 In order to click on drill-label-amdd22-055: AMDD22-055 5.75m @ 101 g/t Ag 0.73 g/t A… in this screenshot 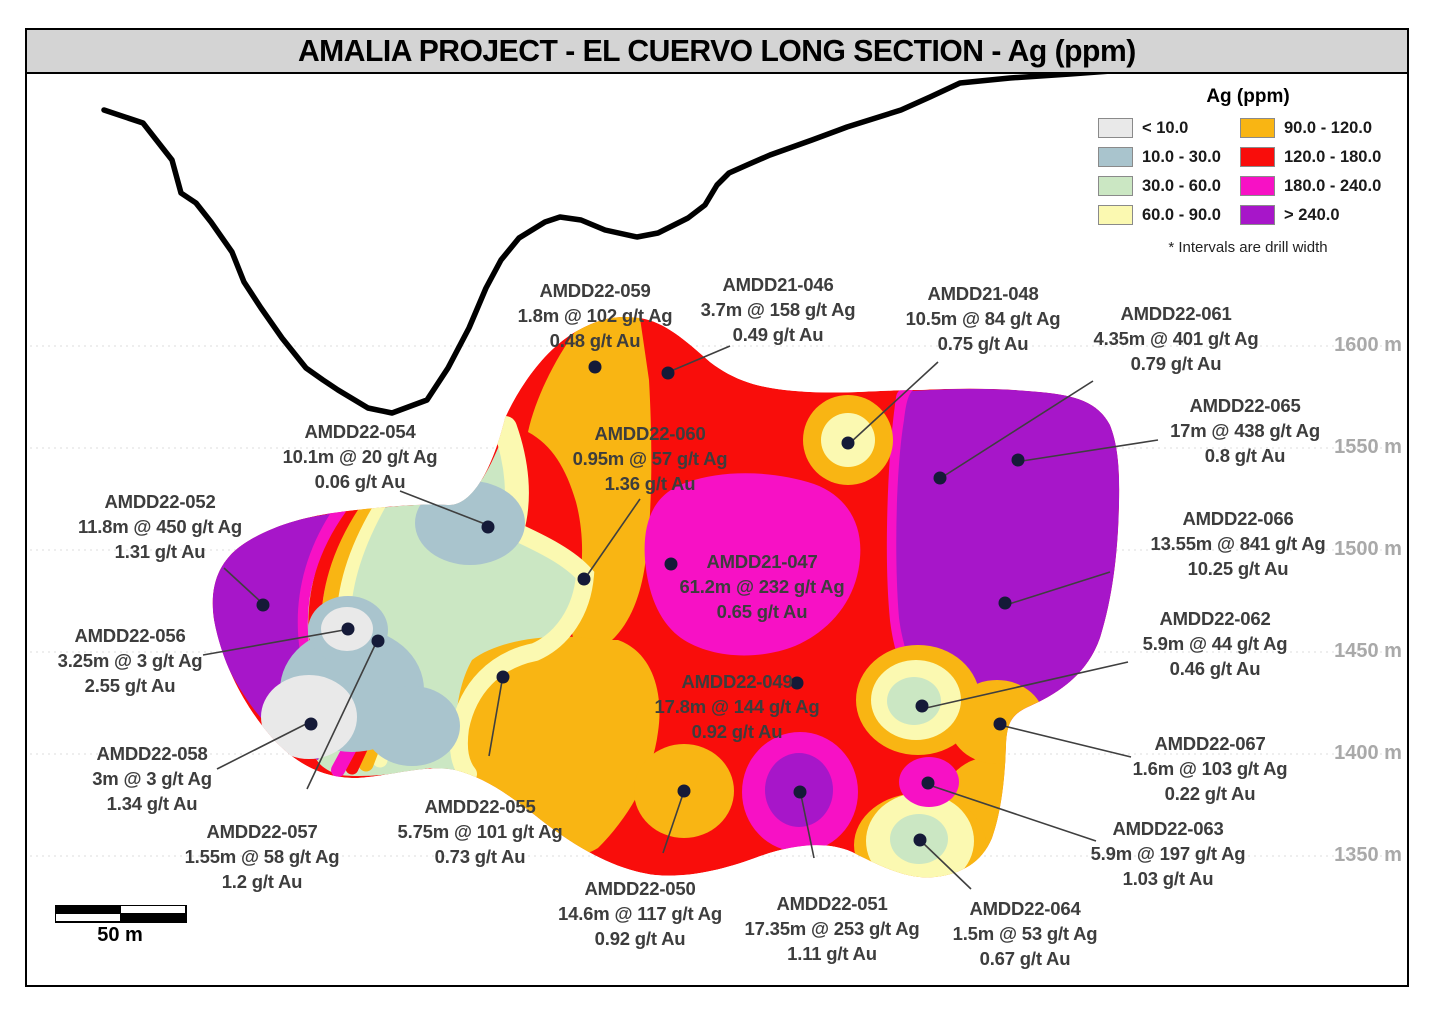, I will do `click(480, 831)`.